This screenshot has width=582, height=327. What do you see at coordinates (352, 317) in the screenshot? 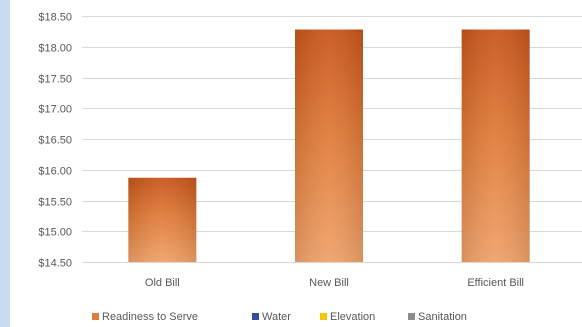
I see `legend-label: Elevation` at bounding box center [352, 317].